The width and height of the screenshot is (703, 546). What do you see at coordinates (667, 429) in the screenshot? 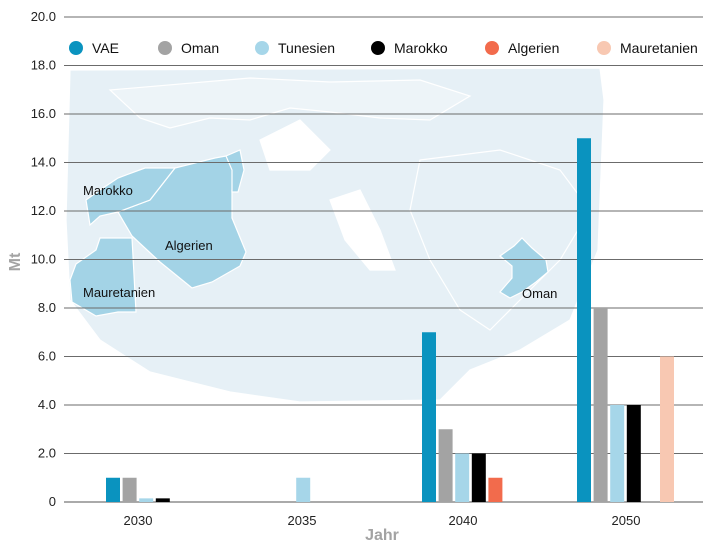
I see `bar-mauretanien-2050` at bounding box center [667, 429].